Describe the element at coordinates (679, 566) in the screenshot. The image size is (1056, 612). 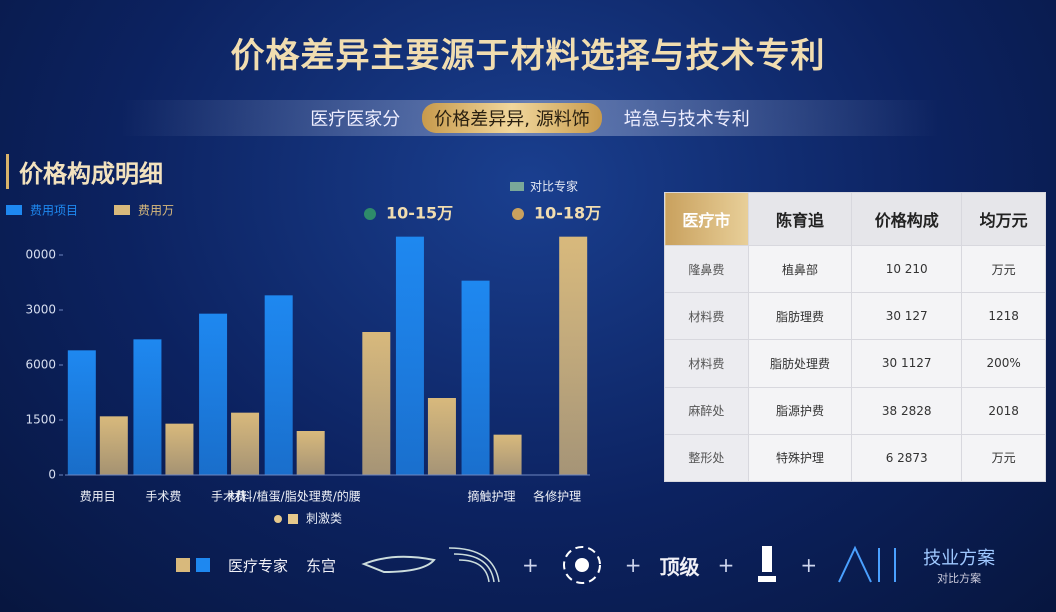
I see `footer-text: 顶级` at that location.